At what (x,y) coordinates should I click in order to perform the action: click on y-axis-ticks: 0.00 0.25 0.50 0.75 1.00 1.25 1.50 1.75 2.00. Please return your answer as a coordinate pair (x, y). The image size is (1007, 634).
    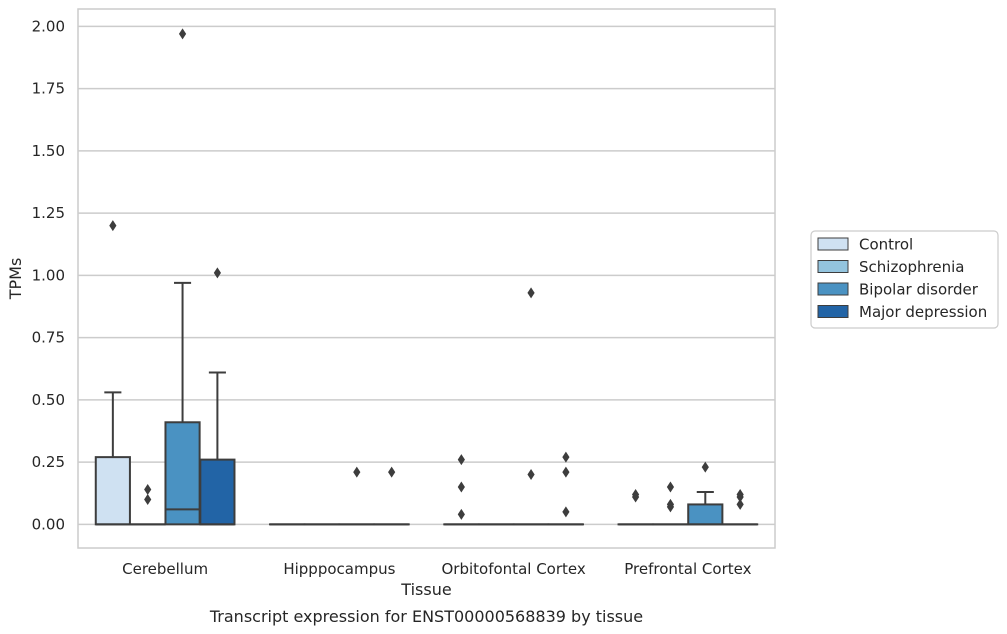
    Looking at the image, I should click on (48, 275).